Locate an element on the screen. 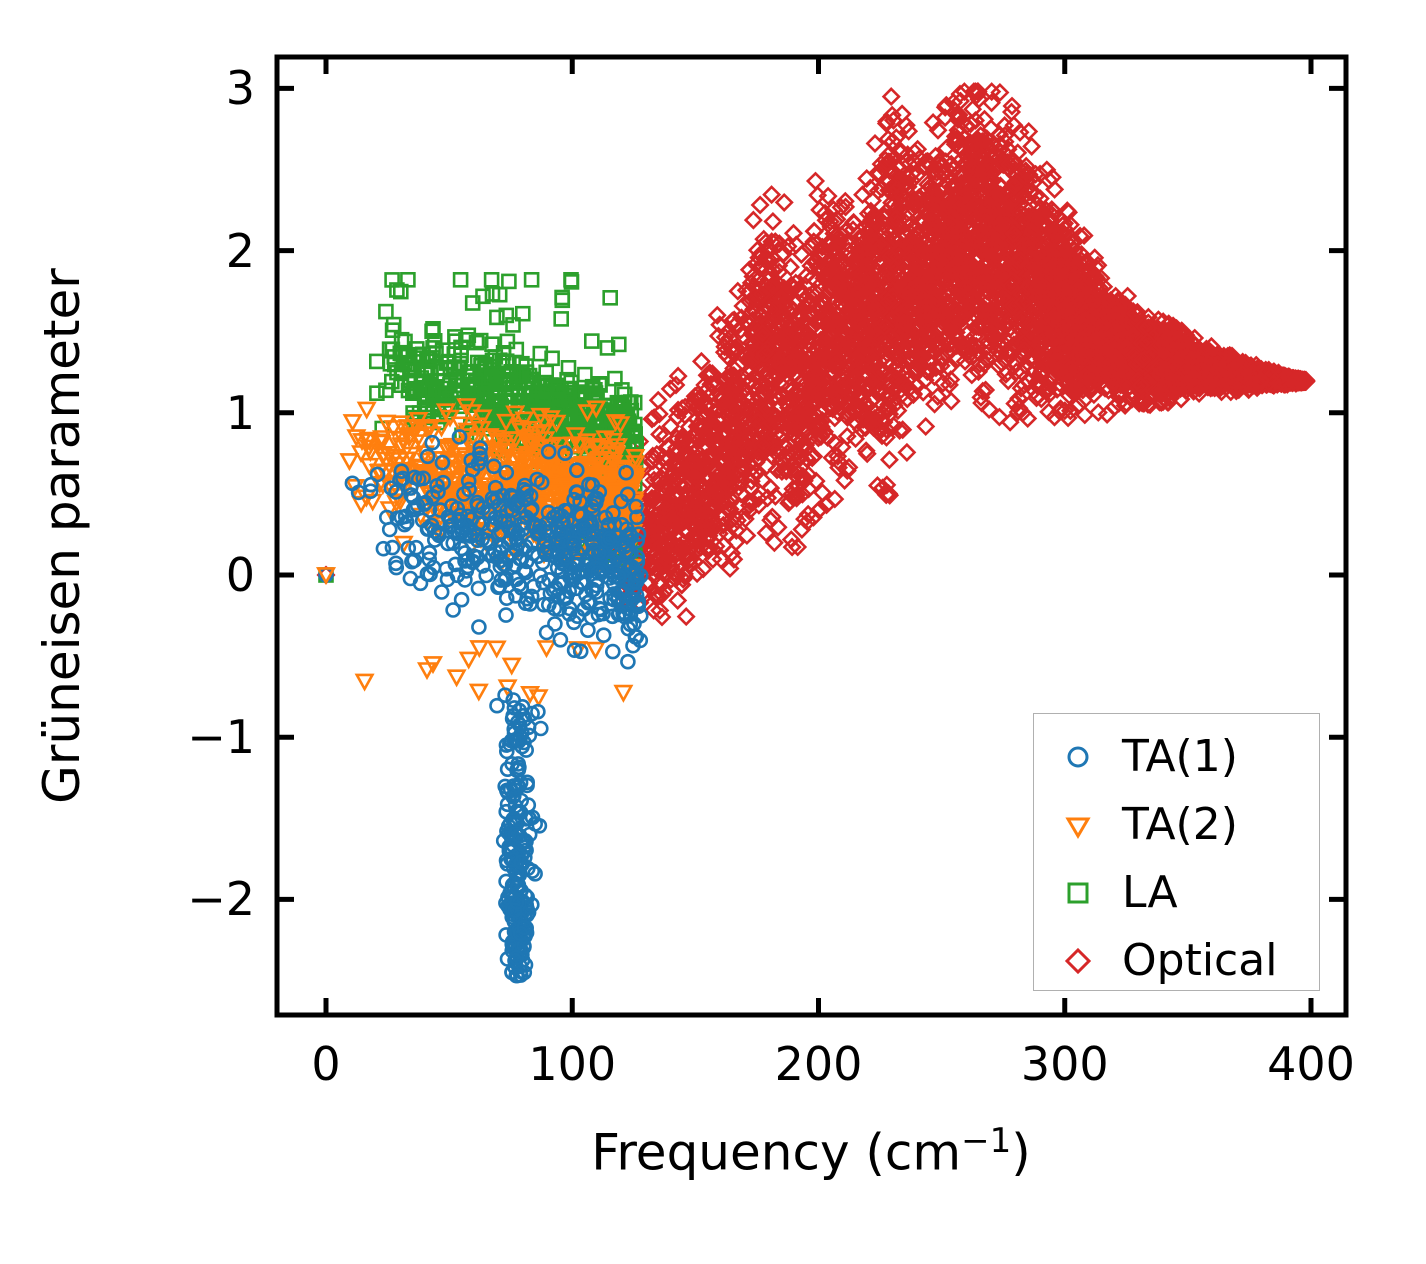  legend-item-label: LA is located at coordinates (1150, 892).